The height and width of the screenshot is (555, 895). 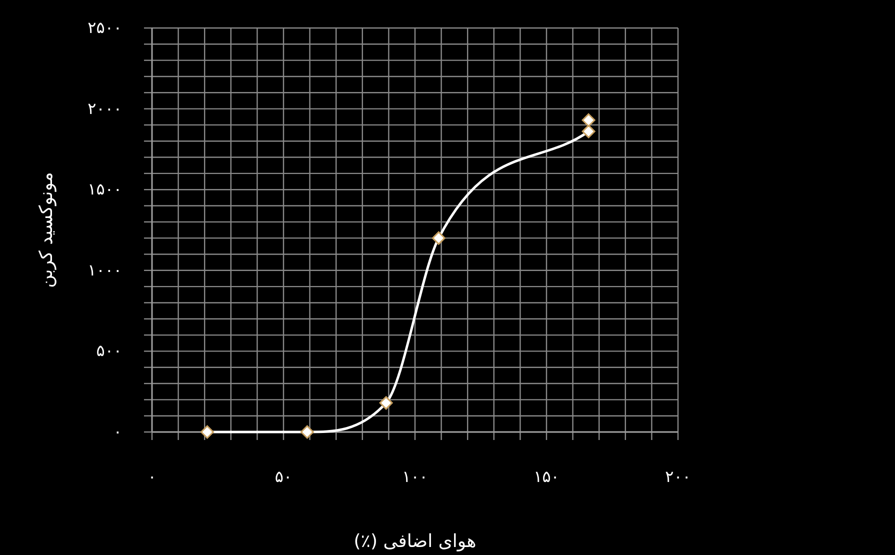 What do you see at coordinates (547, 476) in the screenshot?
I see `x-tick-label: ۱۵۰` at bounding box center [547, 476].